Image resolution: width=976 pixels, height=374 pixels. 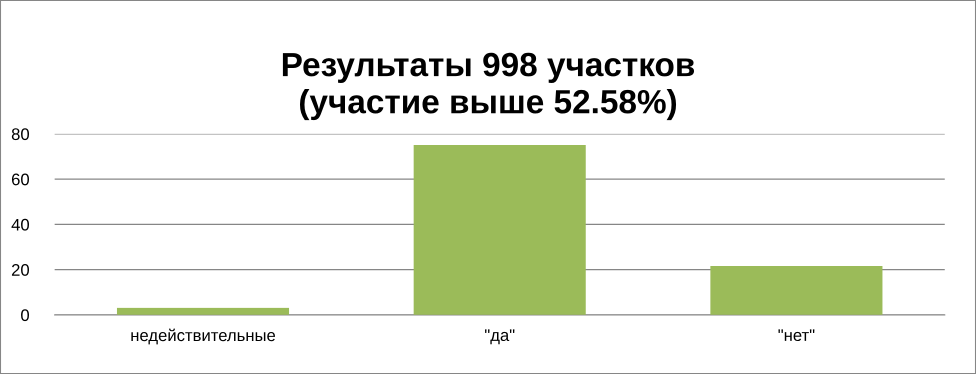 I want to click on y-tick-label: 40, so click(x=21, y=224).